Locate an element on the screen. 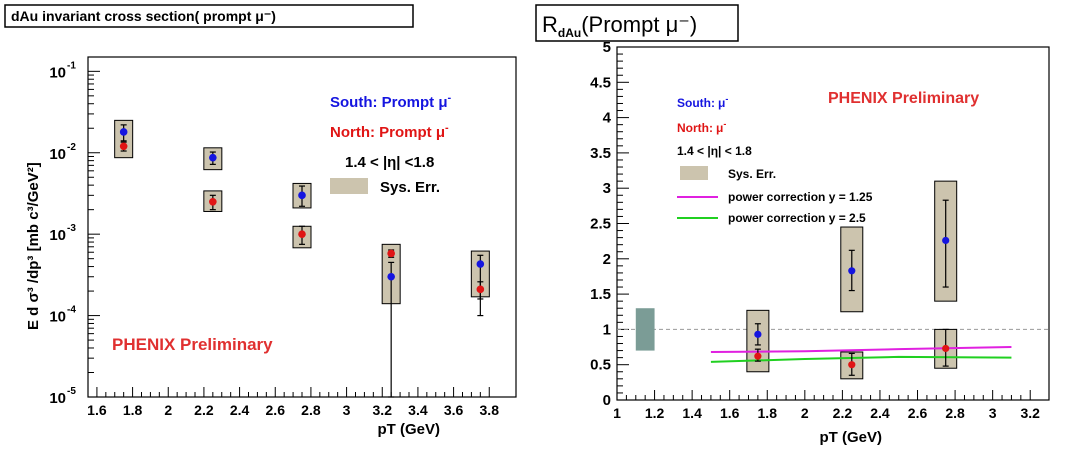  left-xtick-label: 2.6 is located at coordinates (276, 410).